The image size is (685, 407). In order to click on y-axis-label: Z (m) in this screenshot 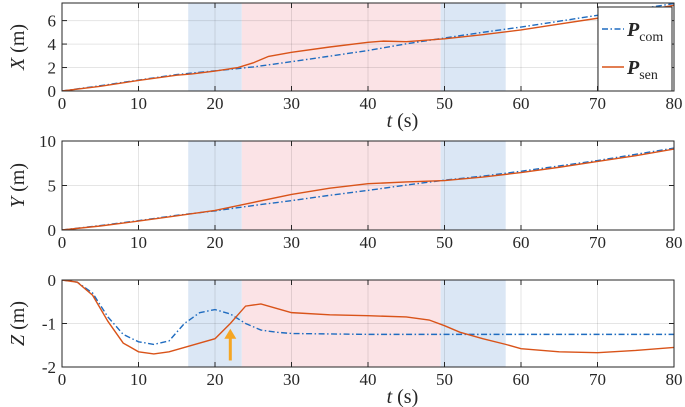, I will do `click(18, 323)`.